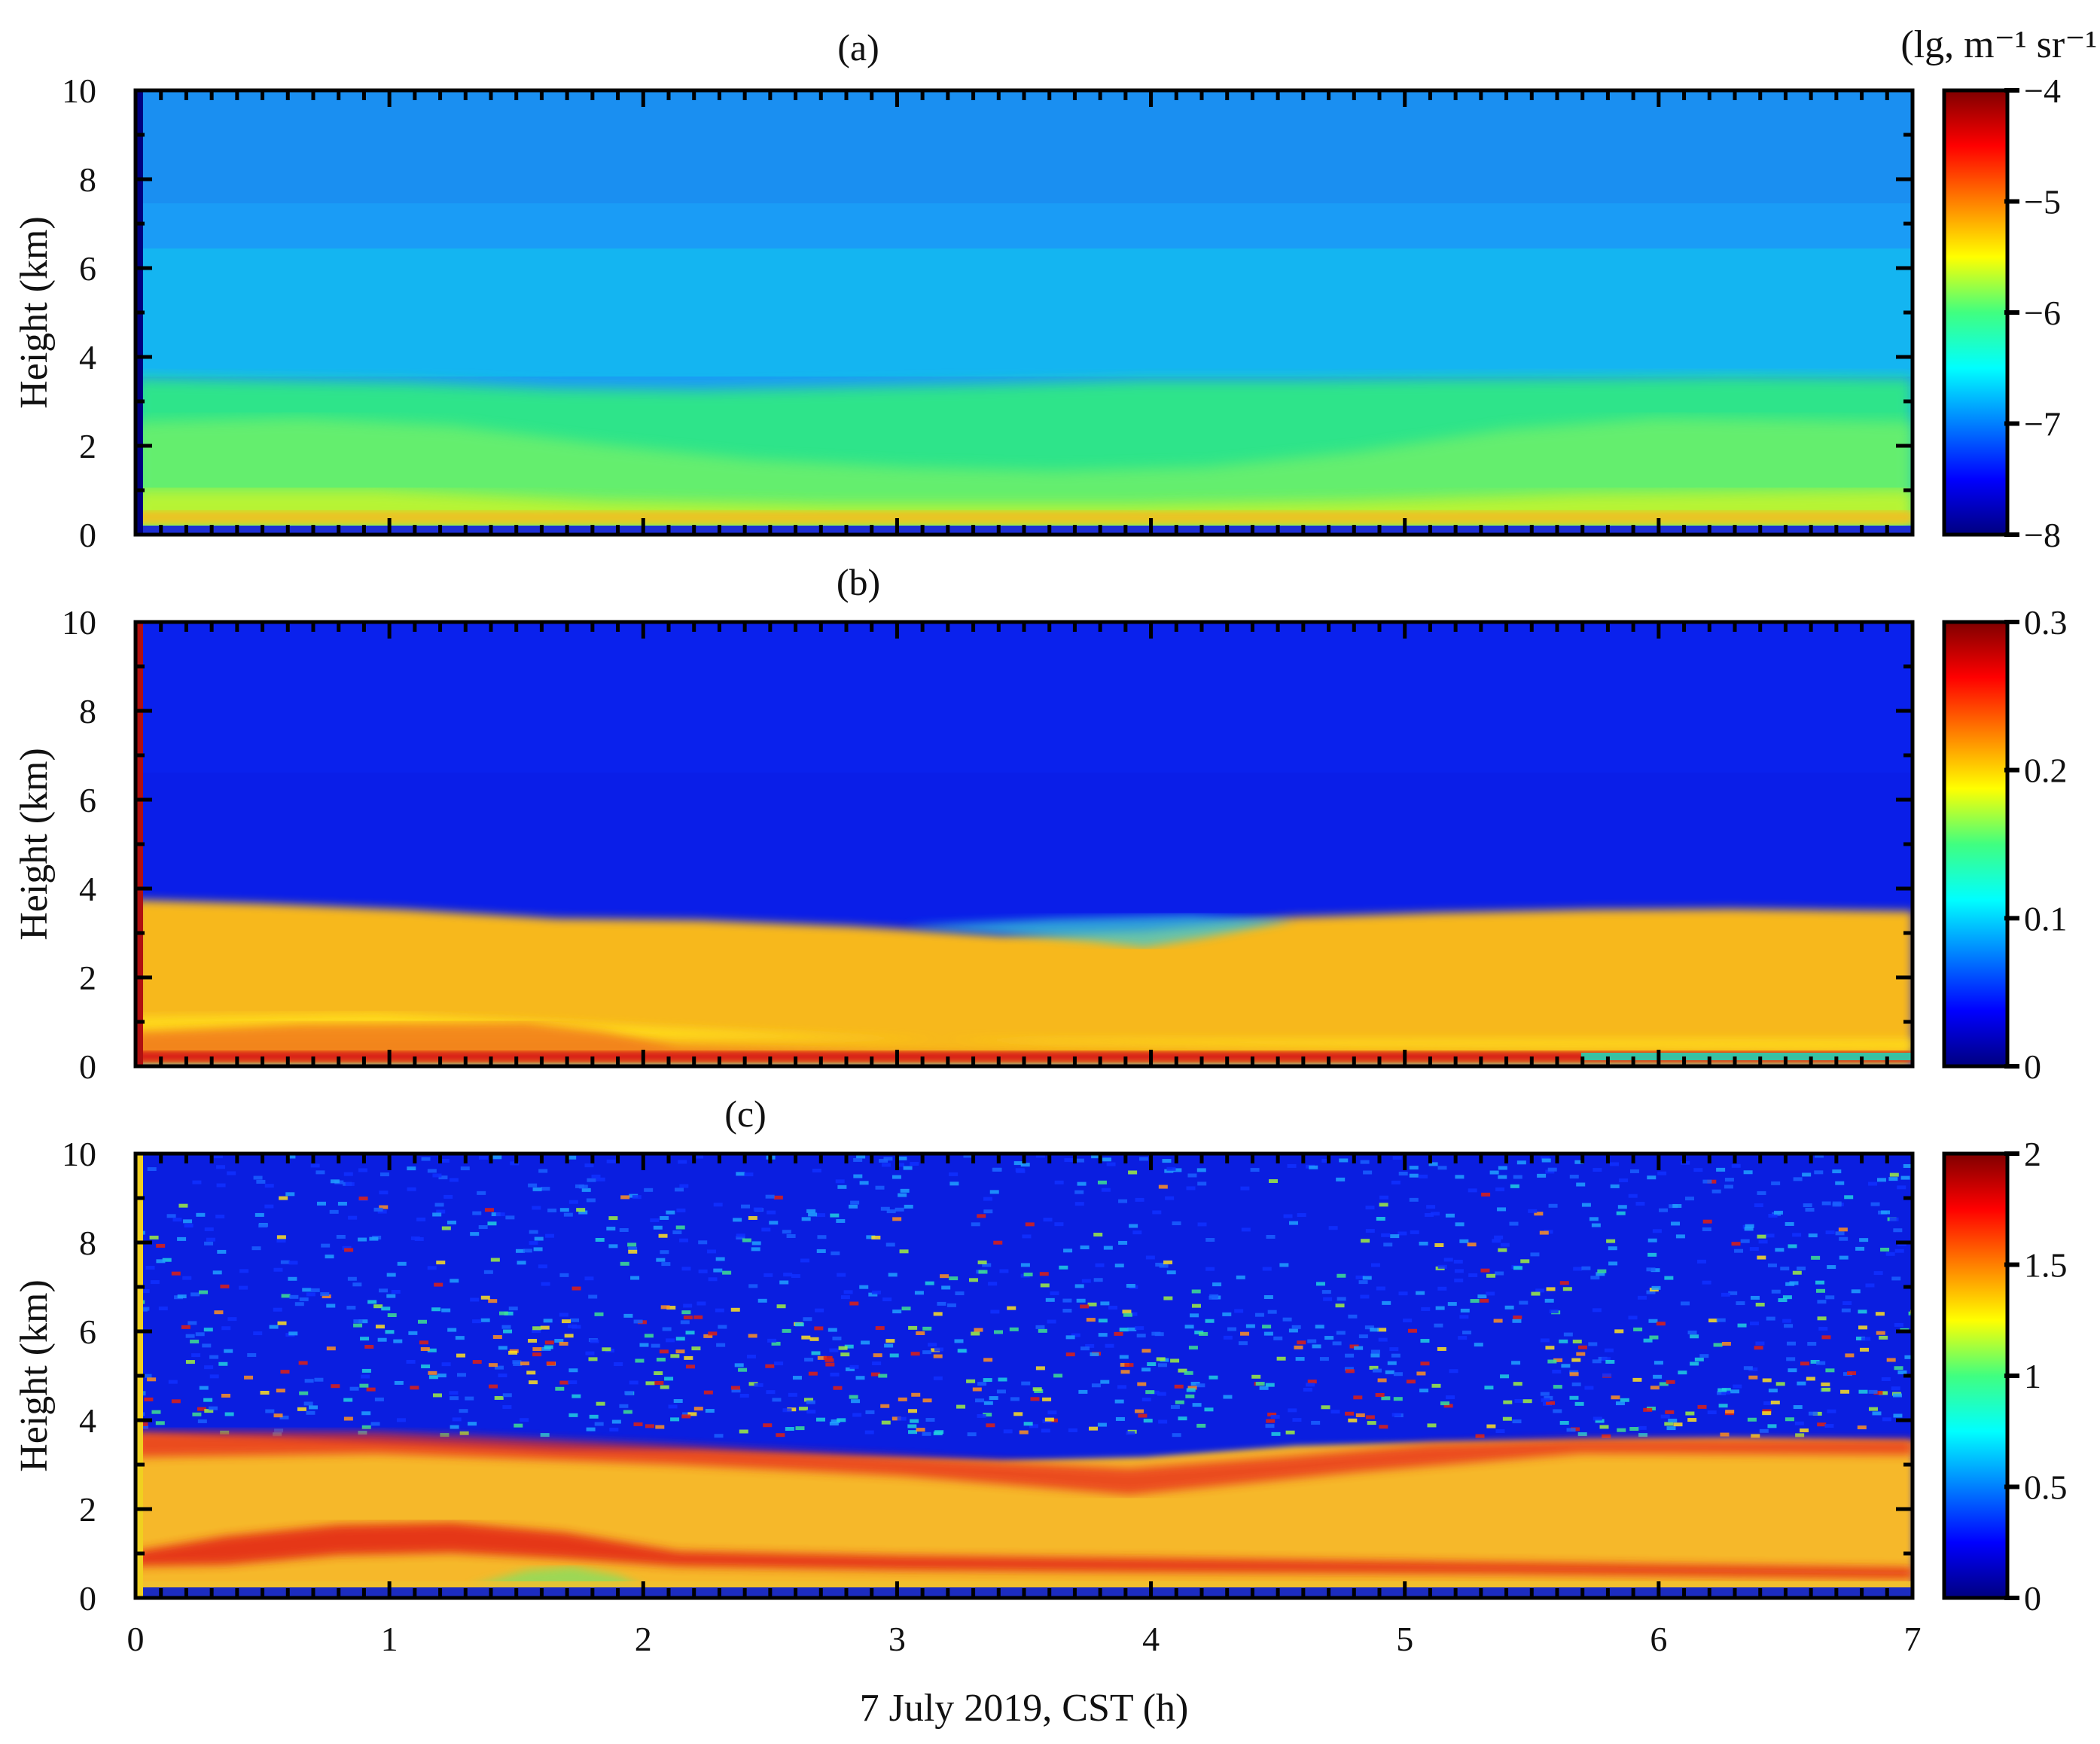 The image size is (2100, 1744). Describe the element at coordinates (1658, 1639) in the screenshot. I see `x-tick-label: 6` at that location.